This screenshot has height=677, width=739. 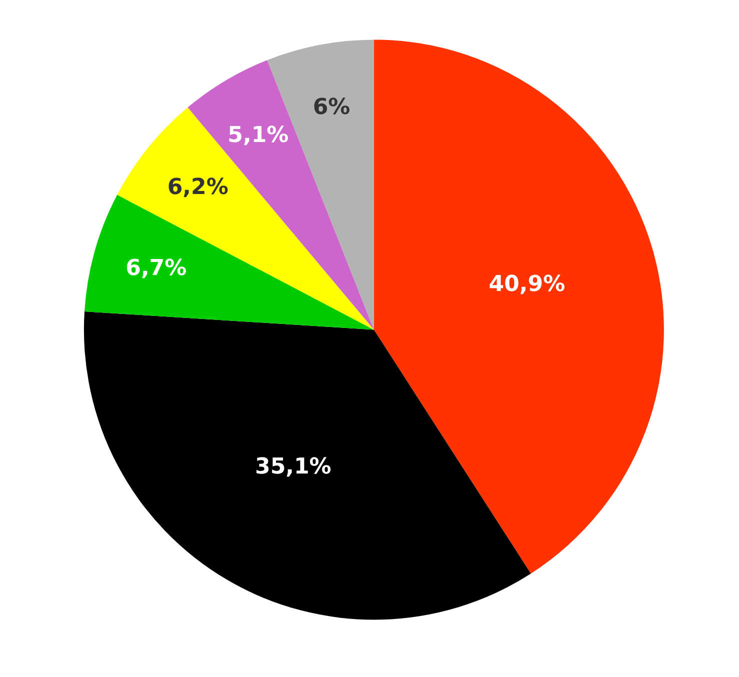 I want to click on data-label: 35,1%, so click(x=293, y=467).